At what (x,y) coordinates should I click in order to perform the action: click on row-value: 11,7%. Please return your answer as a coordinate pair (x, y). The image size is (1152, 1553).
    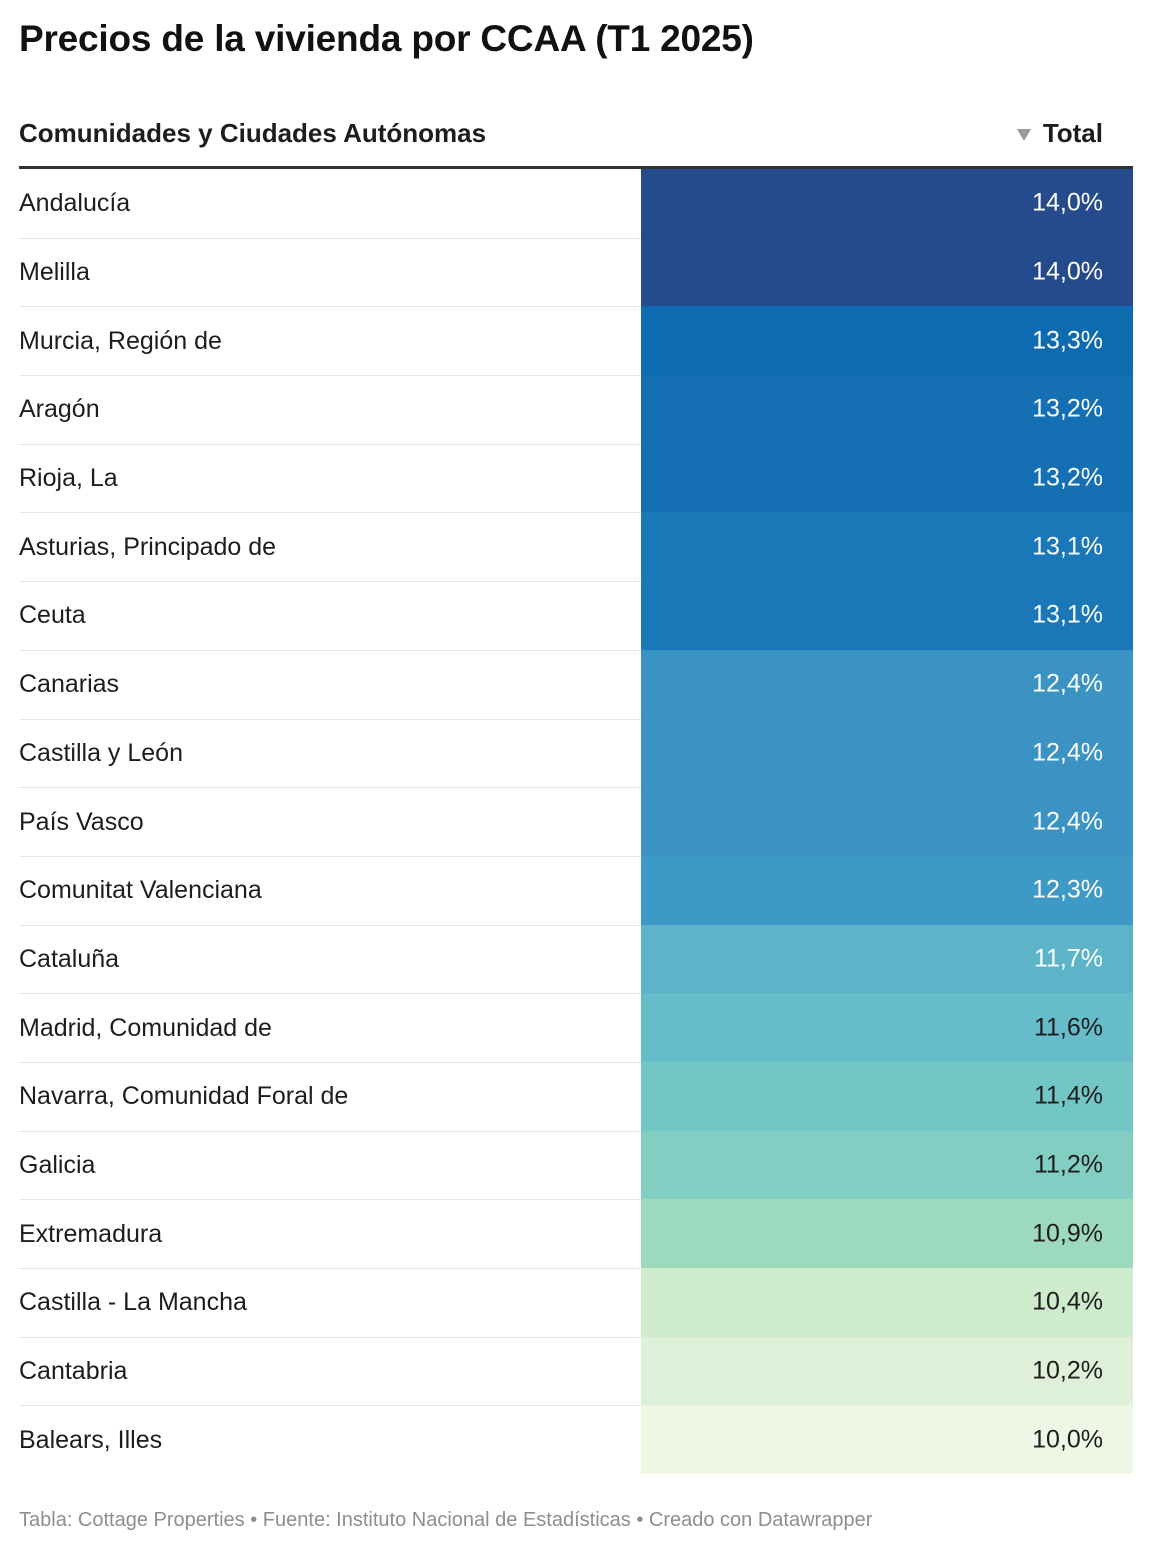
    Looking at the image, I should click on (1068, 958).